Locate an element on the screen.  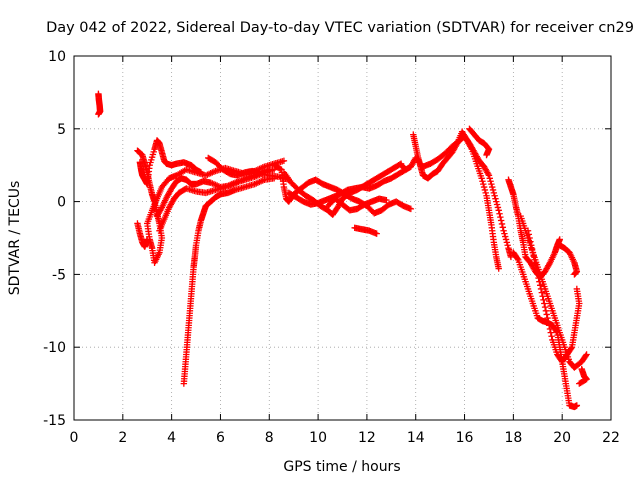
y-tick-label: -5 is located at coordinates (59, 275).